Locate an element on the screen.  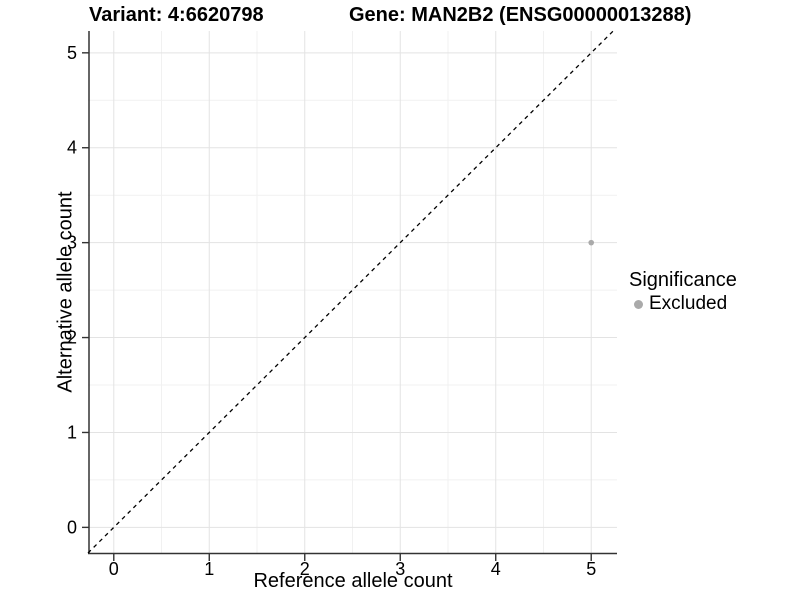
data-point is located at coordinates (591, 242).